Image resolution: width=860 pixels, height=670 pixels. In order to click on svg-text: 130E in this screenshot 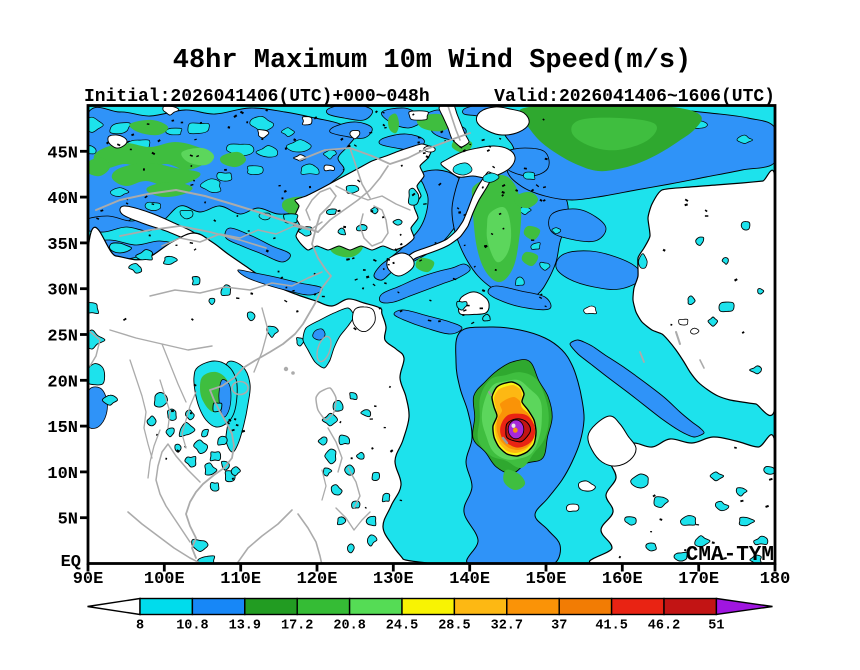, I will do `click(393, 579)`.